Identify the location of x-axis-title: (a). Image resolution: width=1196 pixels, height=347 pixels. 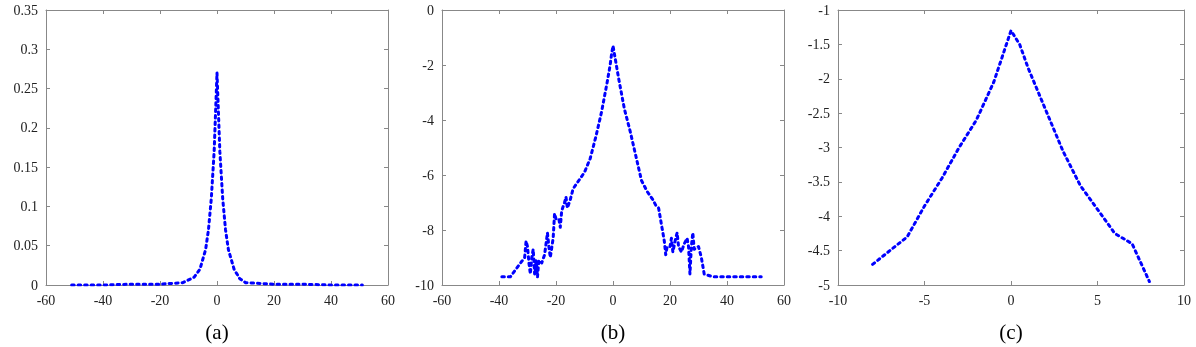
(217, 331).